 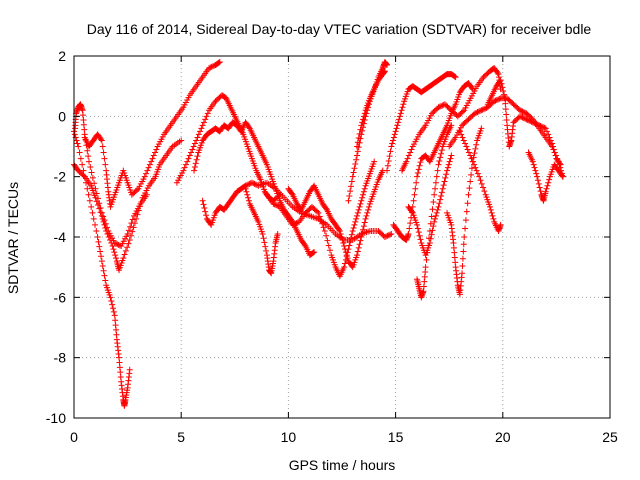 I want to click on series-arc7, so click(x=297, y=211).